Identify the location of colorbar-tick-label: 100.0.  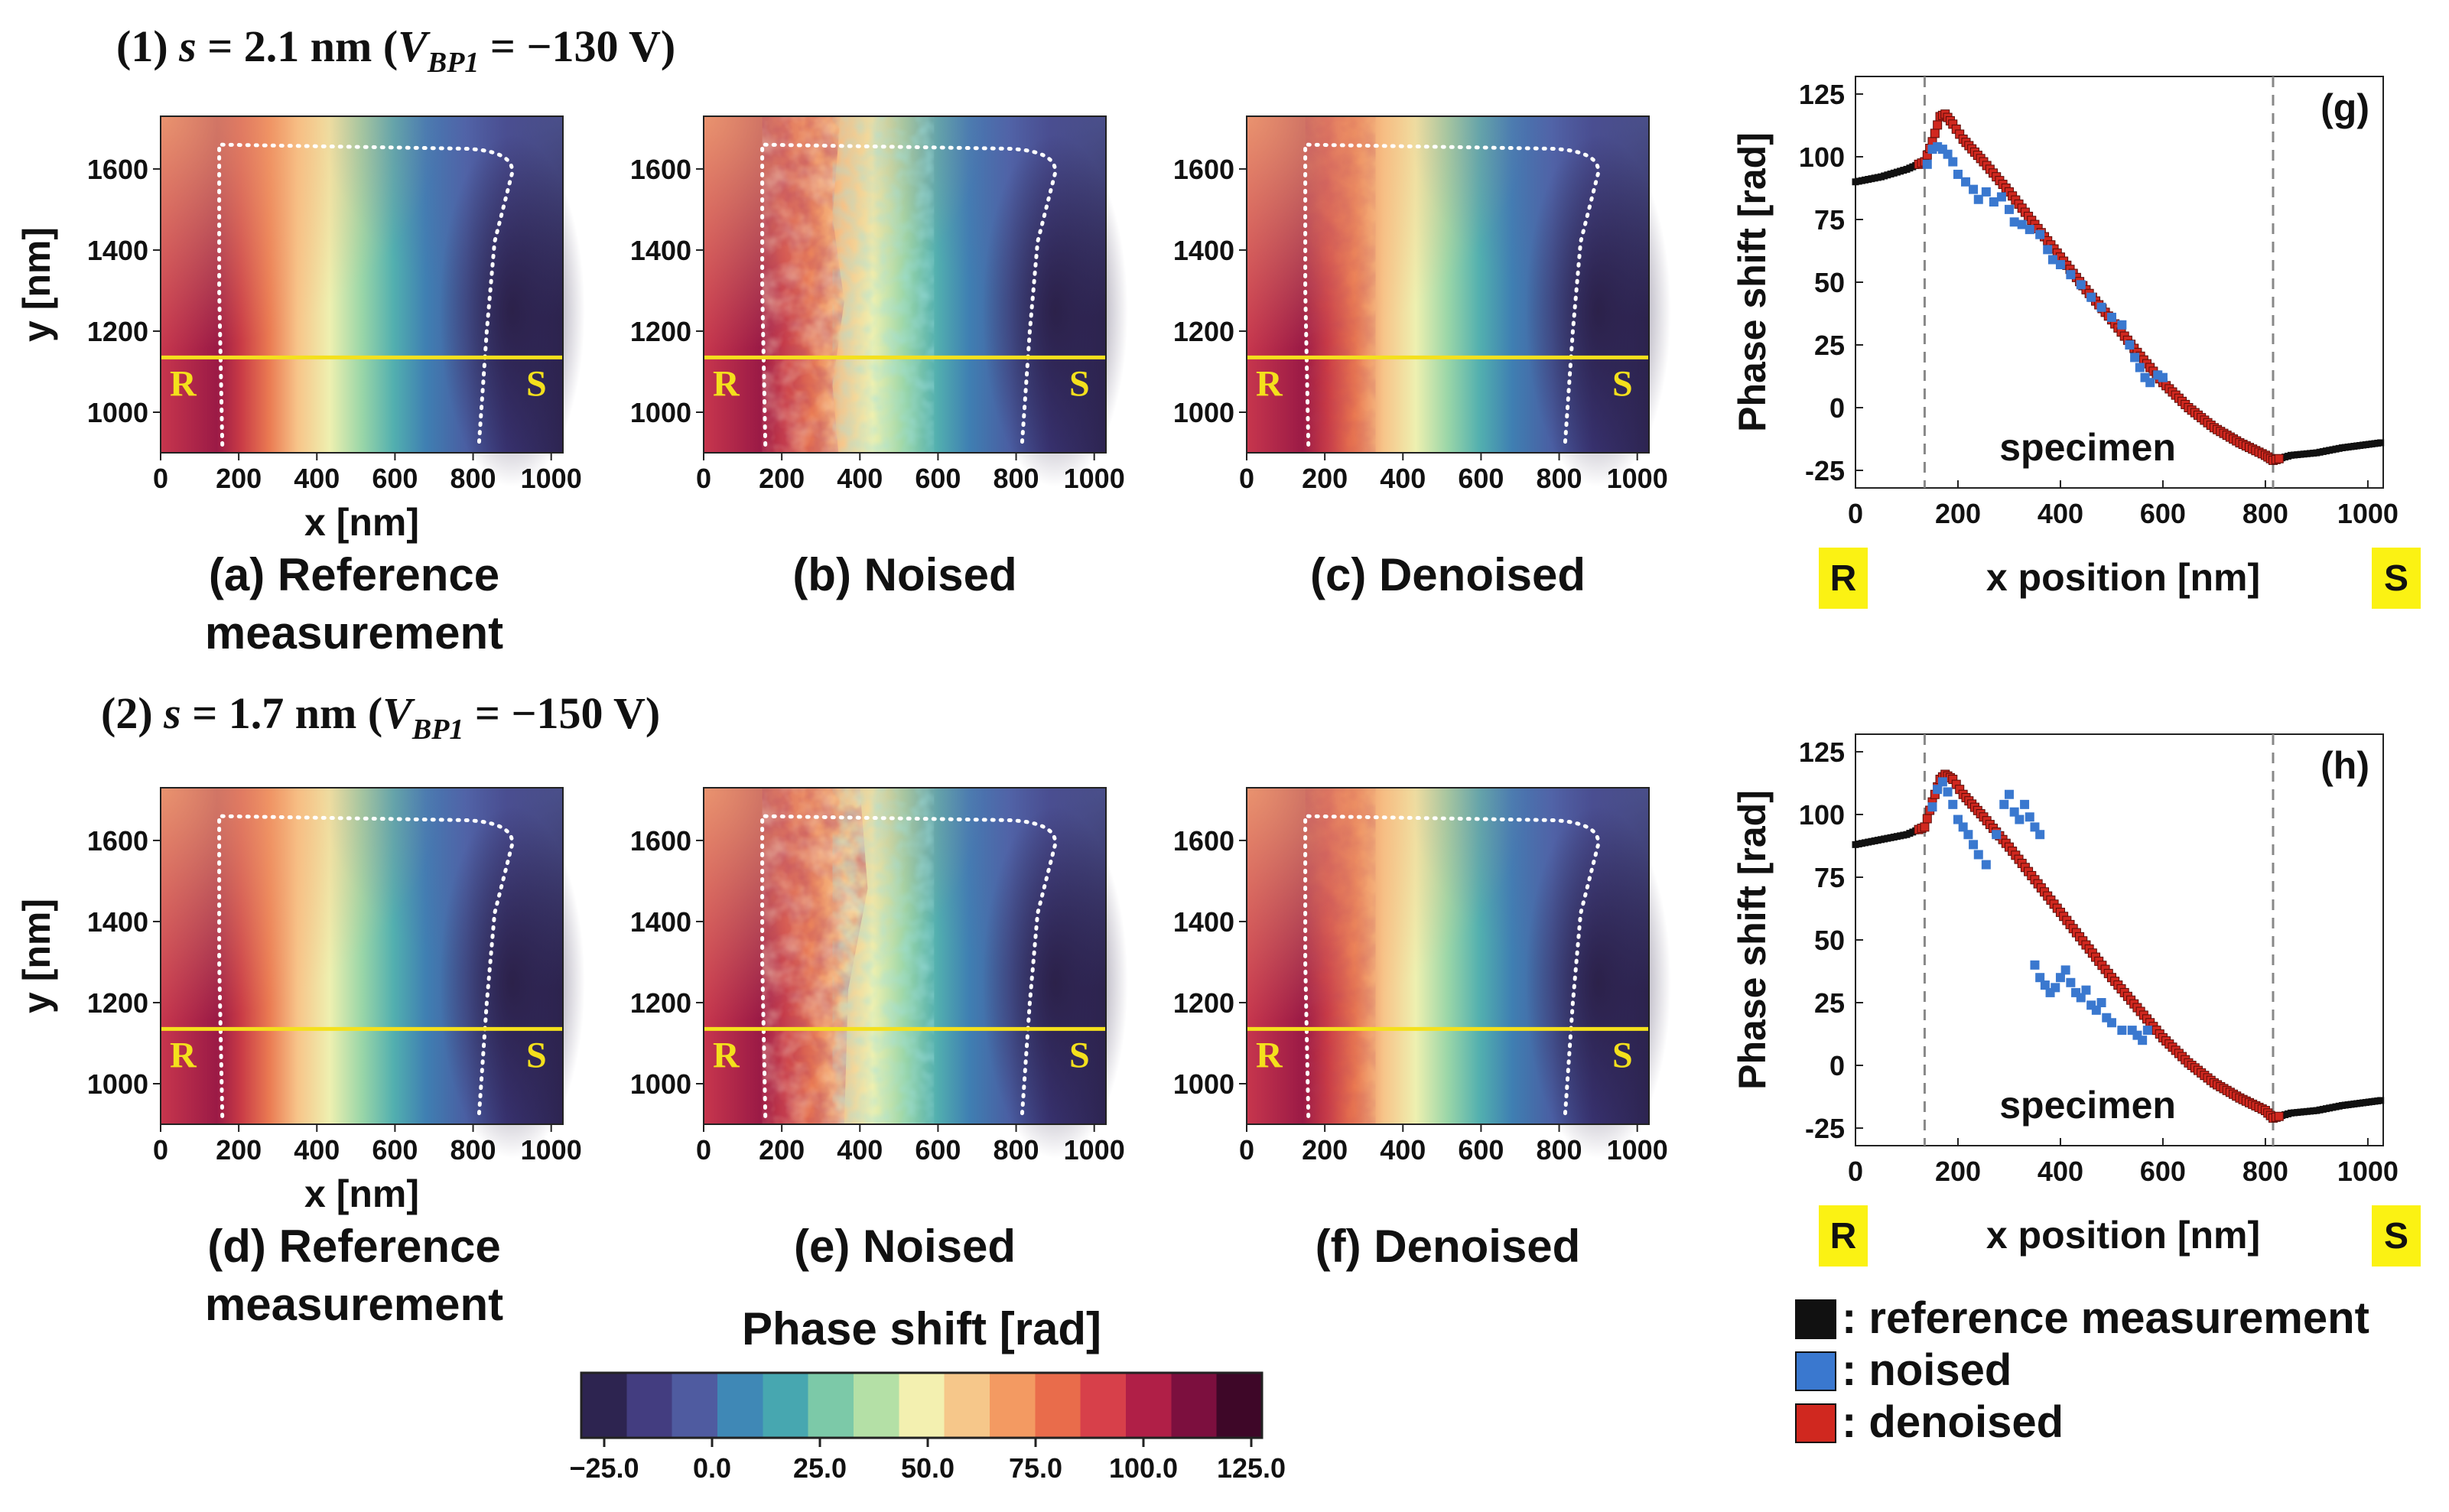
(1143, 1468).